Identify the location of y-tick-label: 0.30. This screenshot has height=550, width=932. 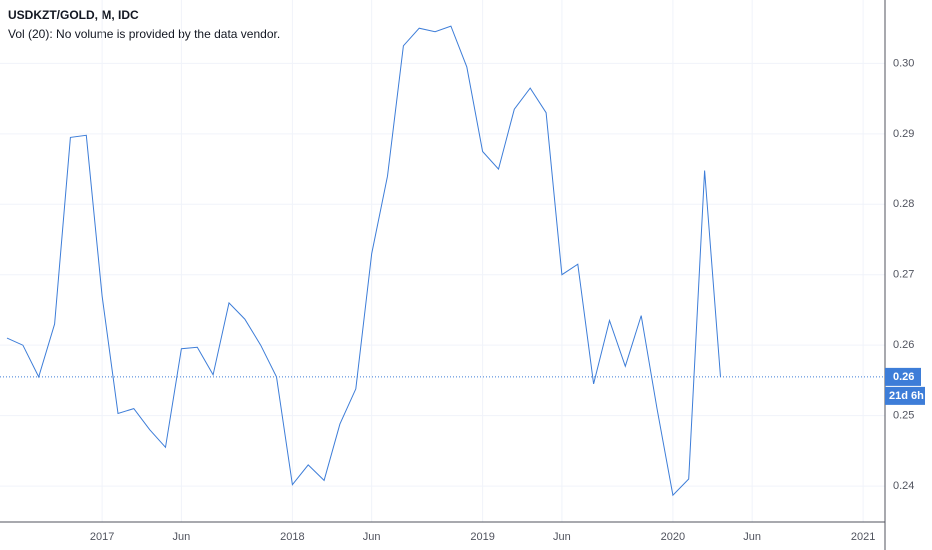
(903, 63).